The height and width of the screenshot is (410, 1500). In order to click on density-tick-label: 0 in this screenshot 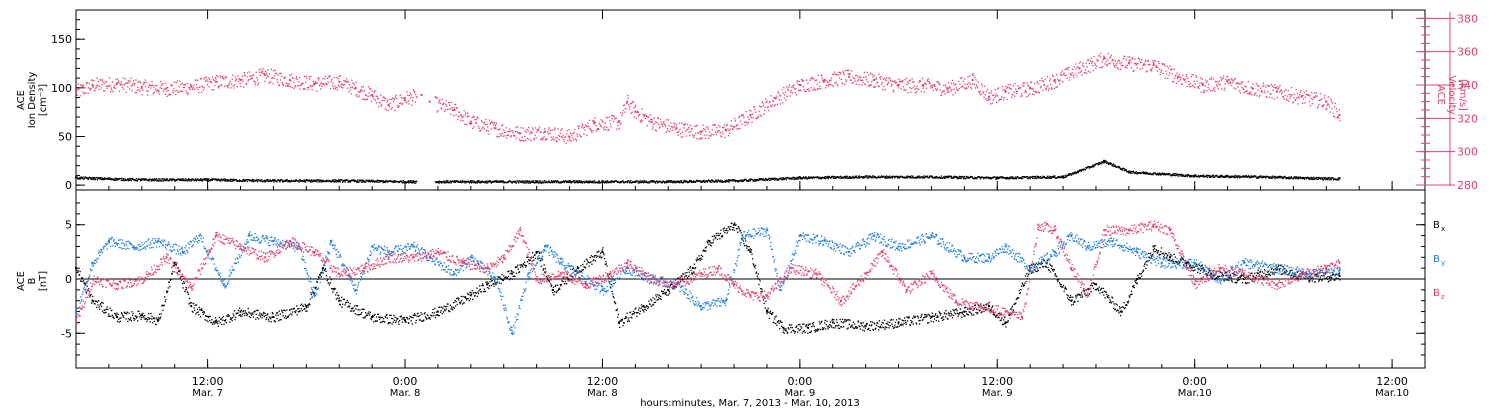, I will do `click(68, 185)`.